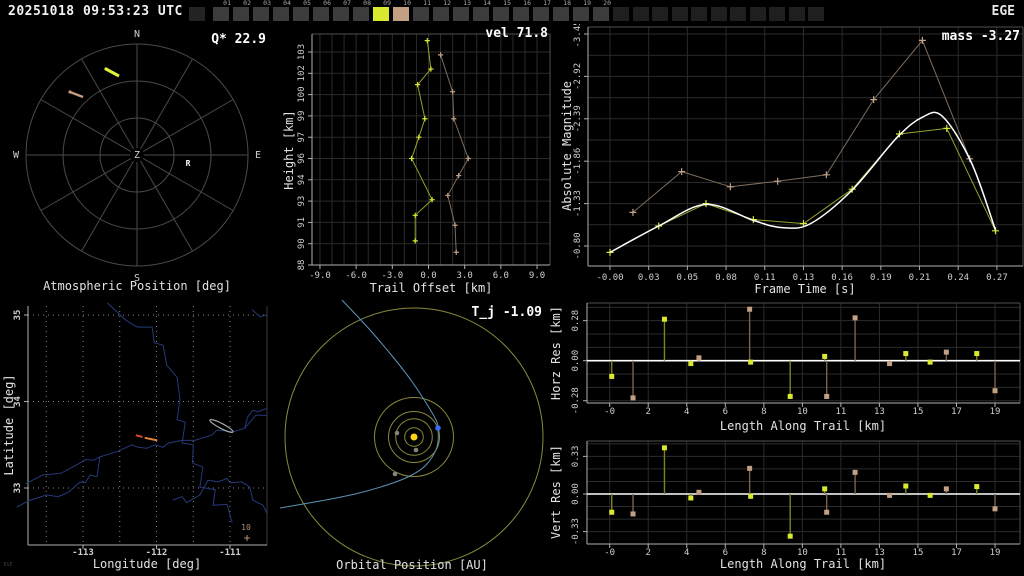  I want to click on svg-text: 34, so click(18, 401).